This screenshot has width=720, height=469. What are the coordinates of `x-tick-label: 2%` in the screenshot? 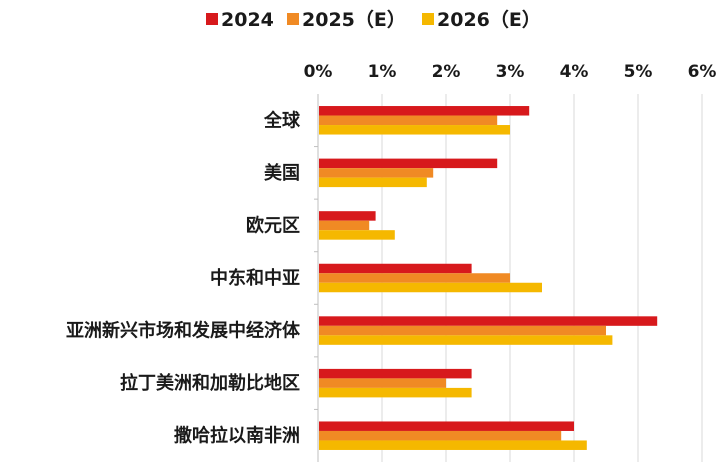 It's located at (446, 72).